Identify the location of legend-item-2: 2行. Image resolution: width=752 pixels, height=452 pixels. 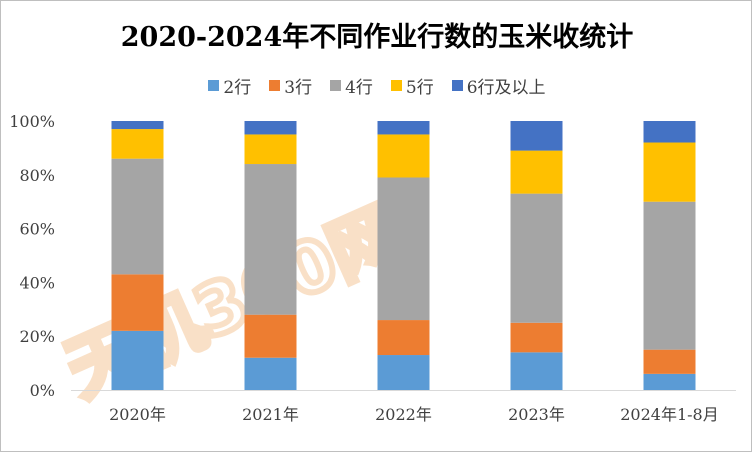
(229, 85).